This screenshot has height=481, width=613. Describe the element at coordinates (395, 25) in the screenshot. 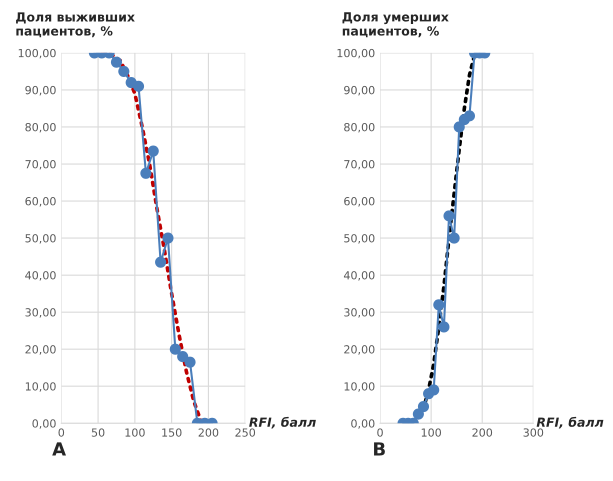

I see `y-axis-title: Доля умерших пациентов, %` at that location.